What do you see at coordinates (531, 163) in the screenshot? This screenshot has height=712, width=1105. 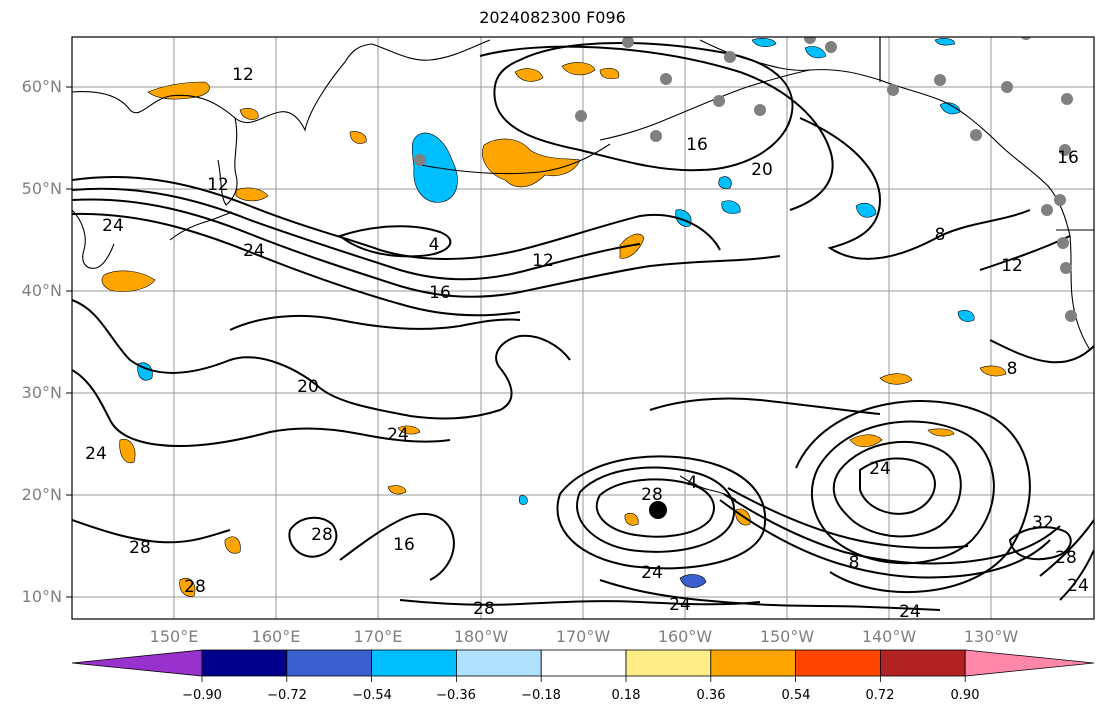 I see `shade-orange-bering` at bounding box center [531, 163].